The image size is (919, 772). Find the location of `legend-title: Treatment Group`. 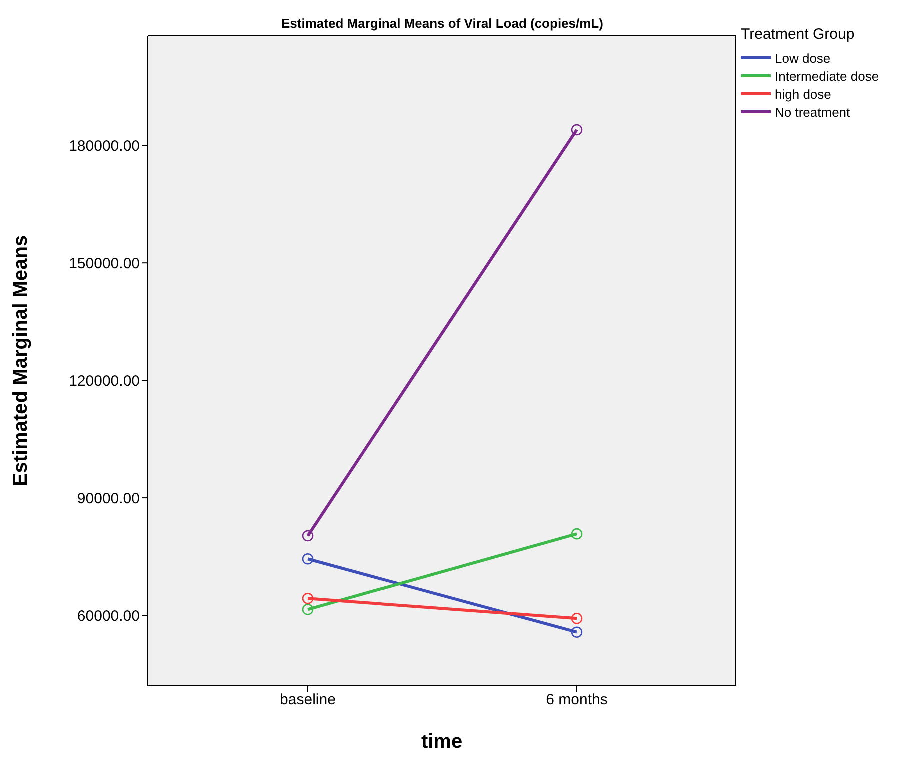

legend-title: Treatment Group is located at coordinates (798, 34).